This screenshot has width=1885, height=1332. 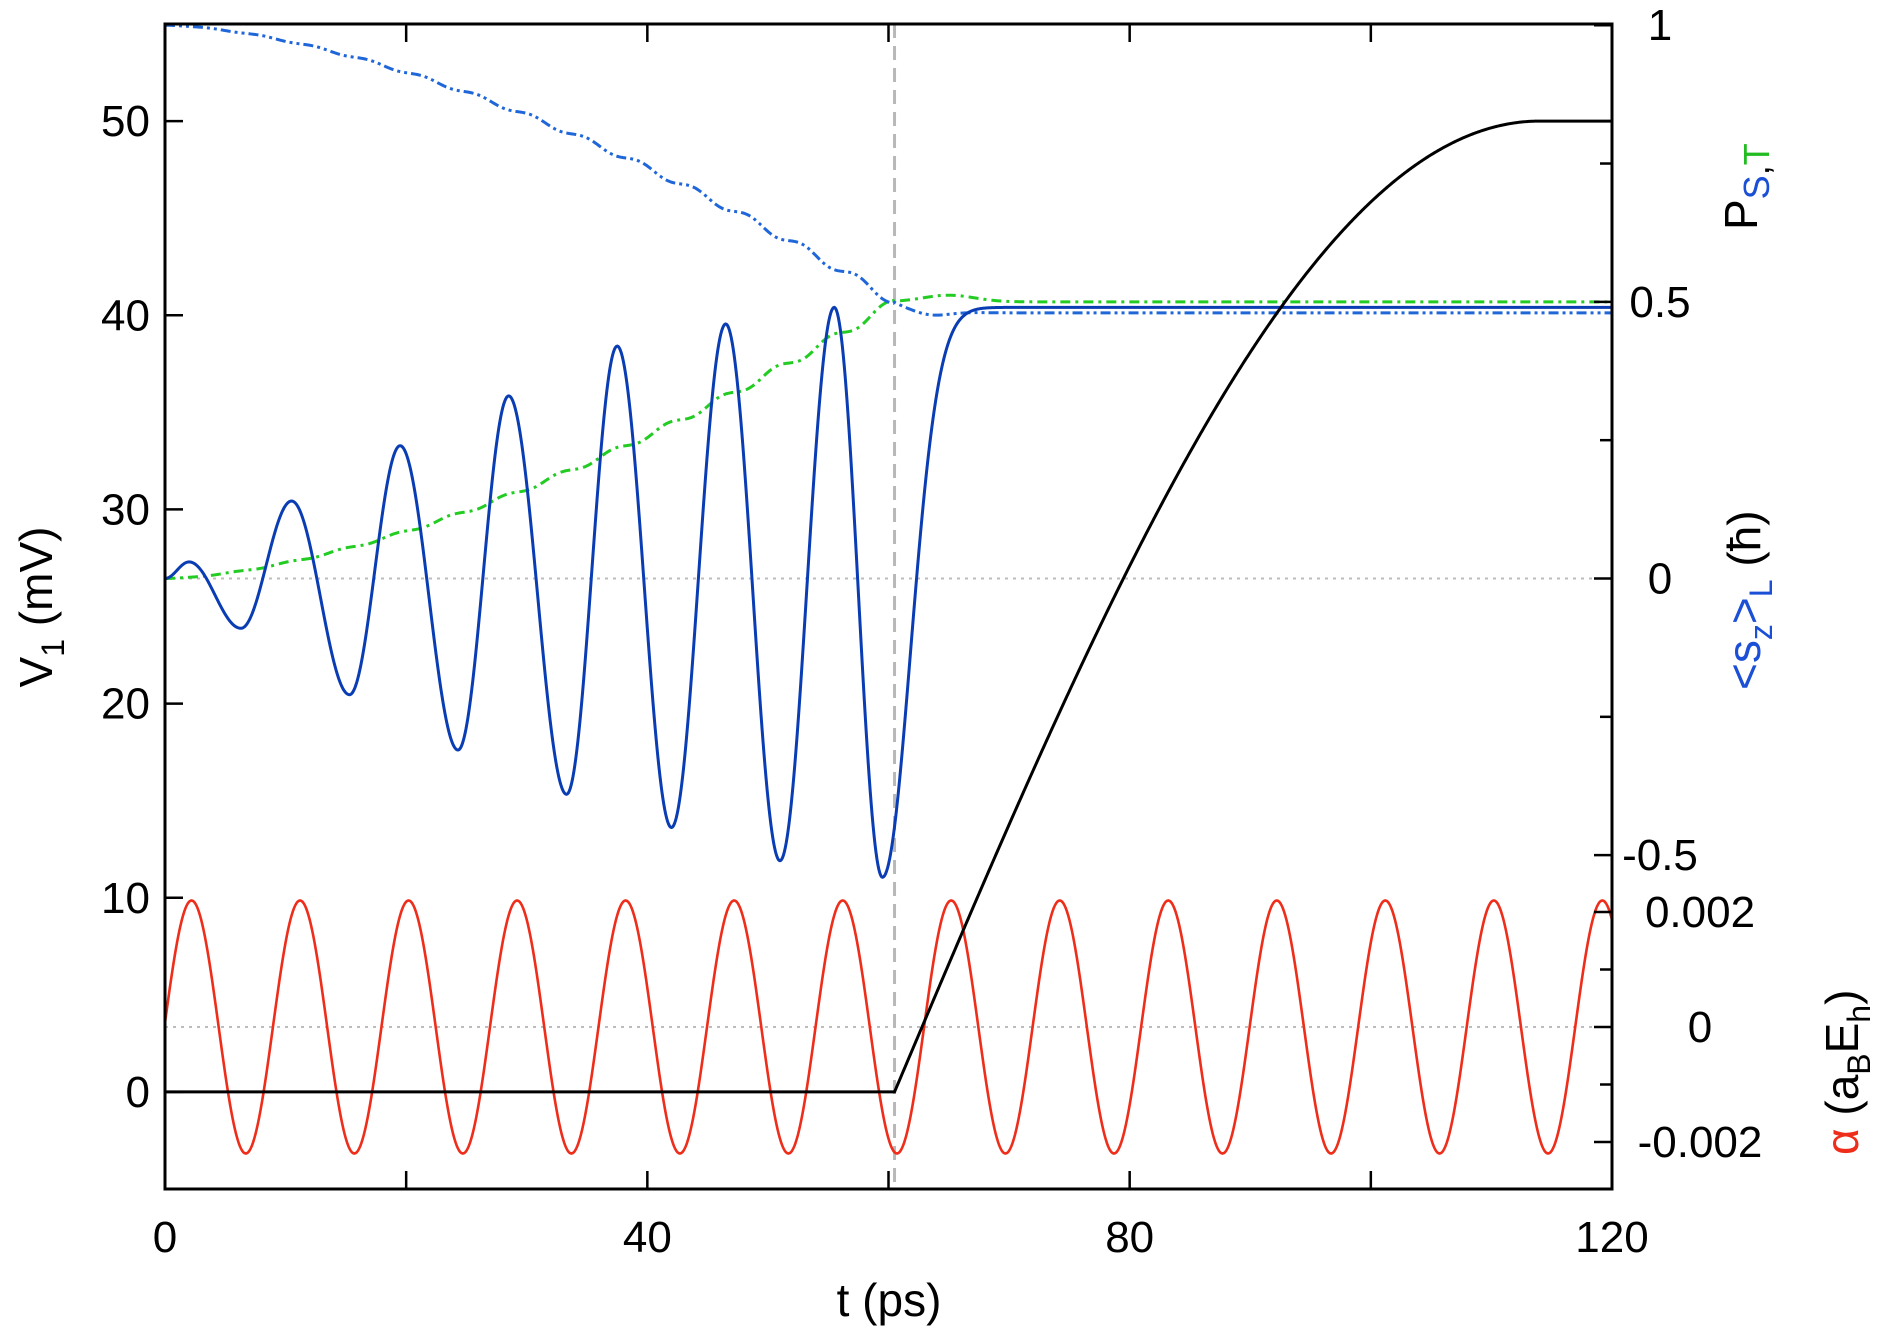 What do you see at coordinates (1700, 912) in the screenshot?
I see `y-right-lower-tick-label: 0.002` at bounding box center [1700, 912].